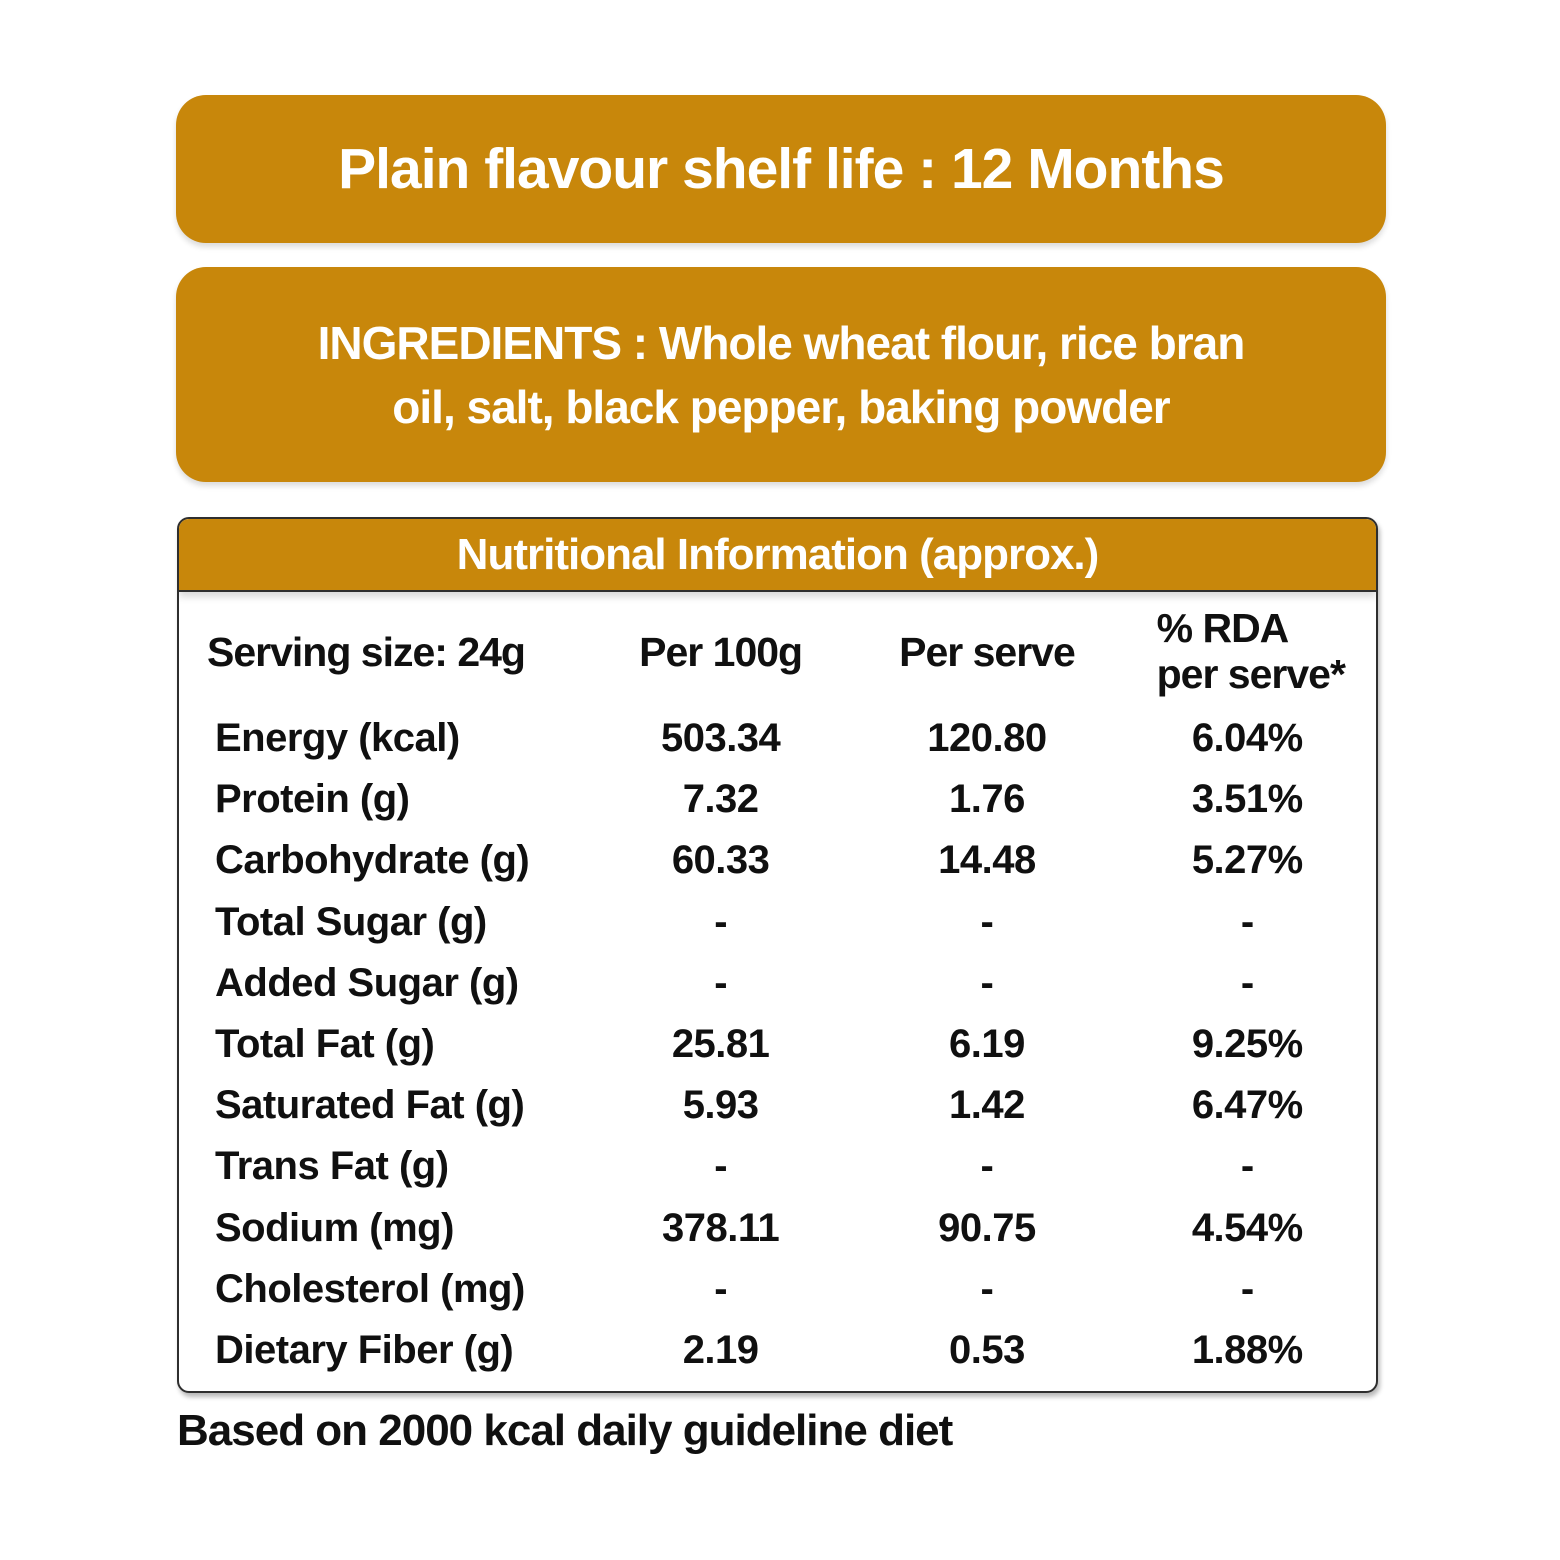 This screenshot has width=1560, height=1560. I want to click on table-row: Dietary Fiber (g) 2.19 0.53 1.88%, so click(777, 1350).